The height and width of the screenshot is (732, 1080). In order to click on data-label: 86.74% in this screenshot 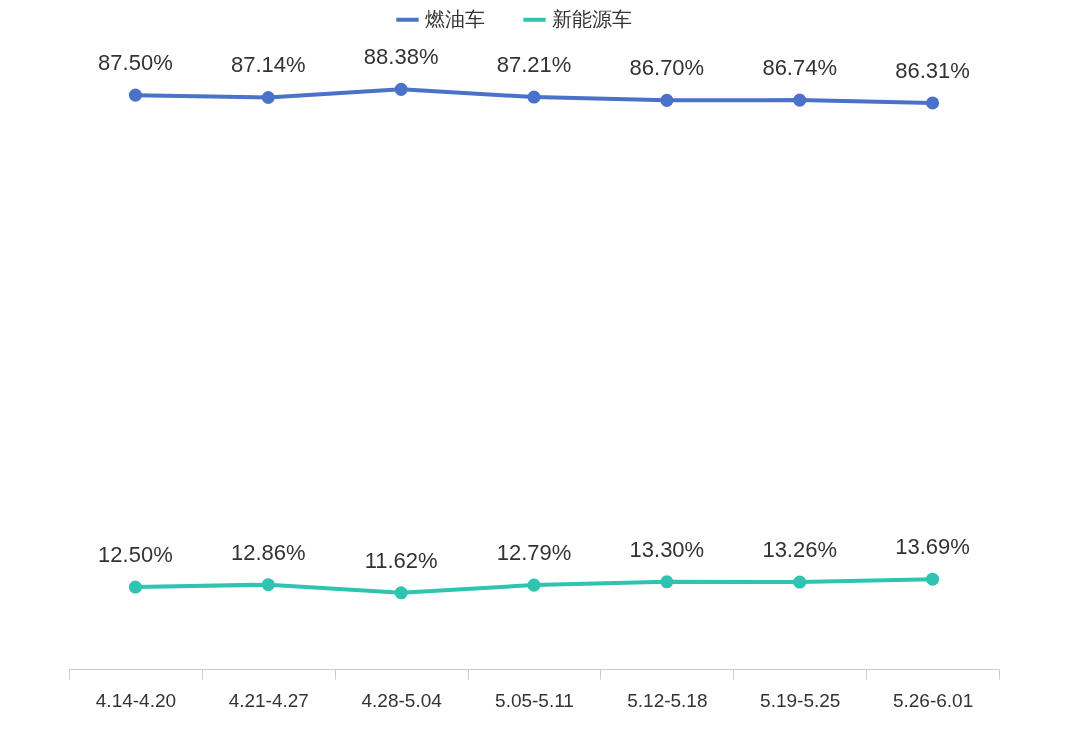, I will do `click(800, 68)`.